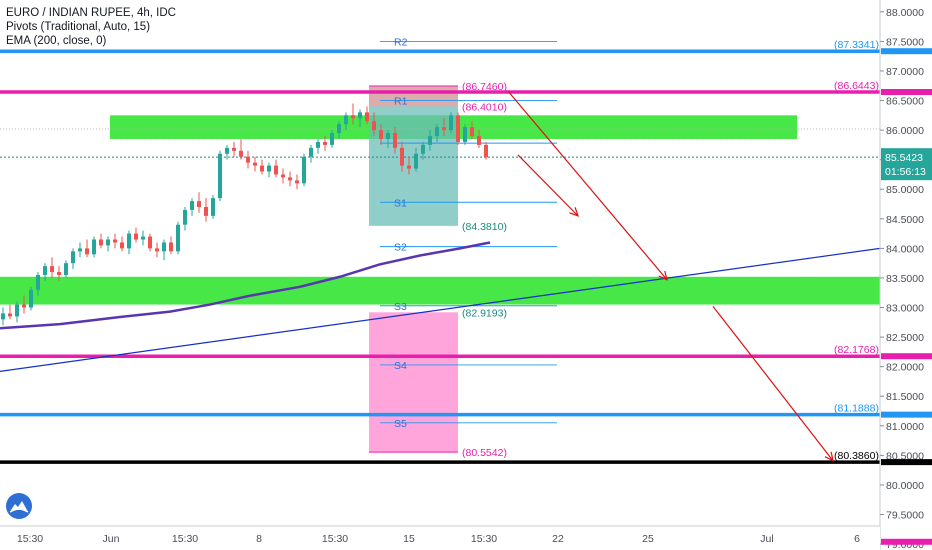 This screenshot has width=932, height=550. I want to click on pivot-label: S3, so click(400, 307).